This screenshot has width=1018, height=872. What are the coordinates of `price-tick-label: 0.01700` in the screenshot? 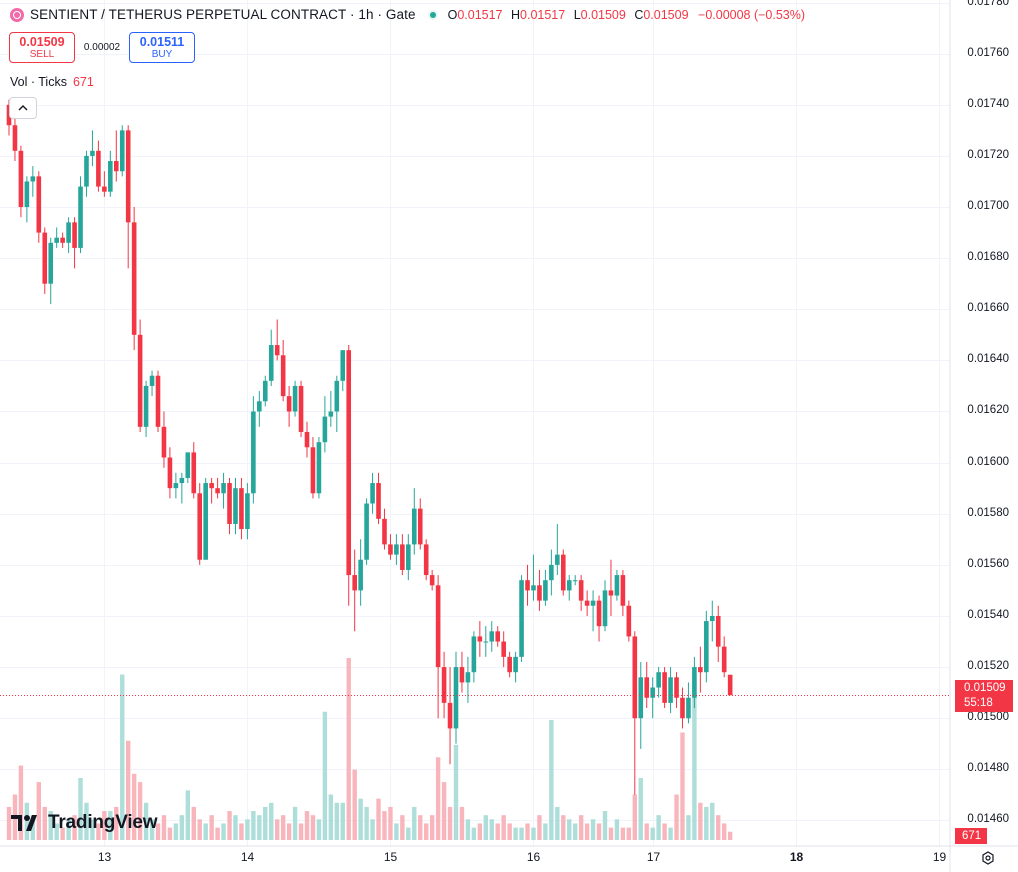 It's located at (988, 205).